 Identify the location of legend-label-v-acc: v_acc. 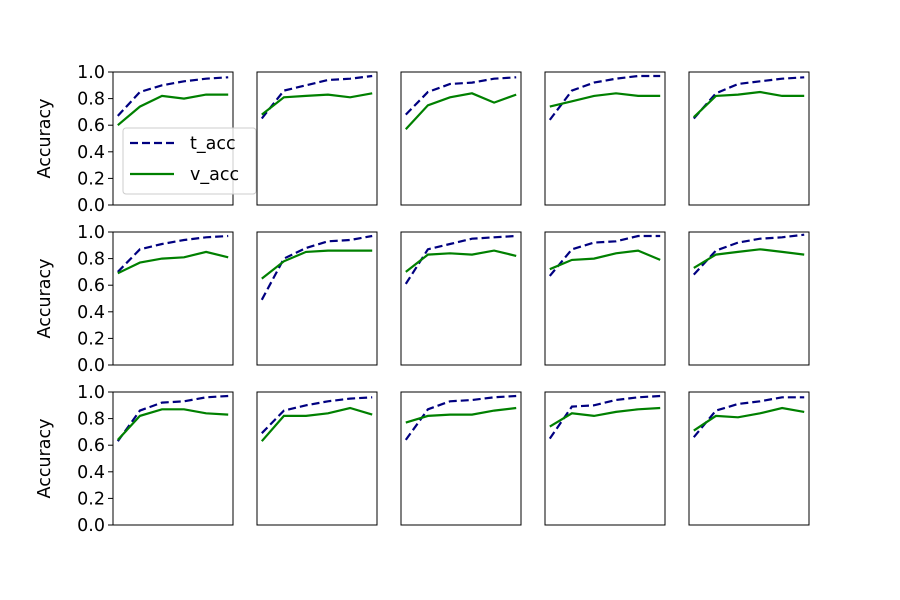
(214, 175).